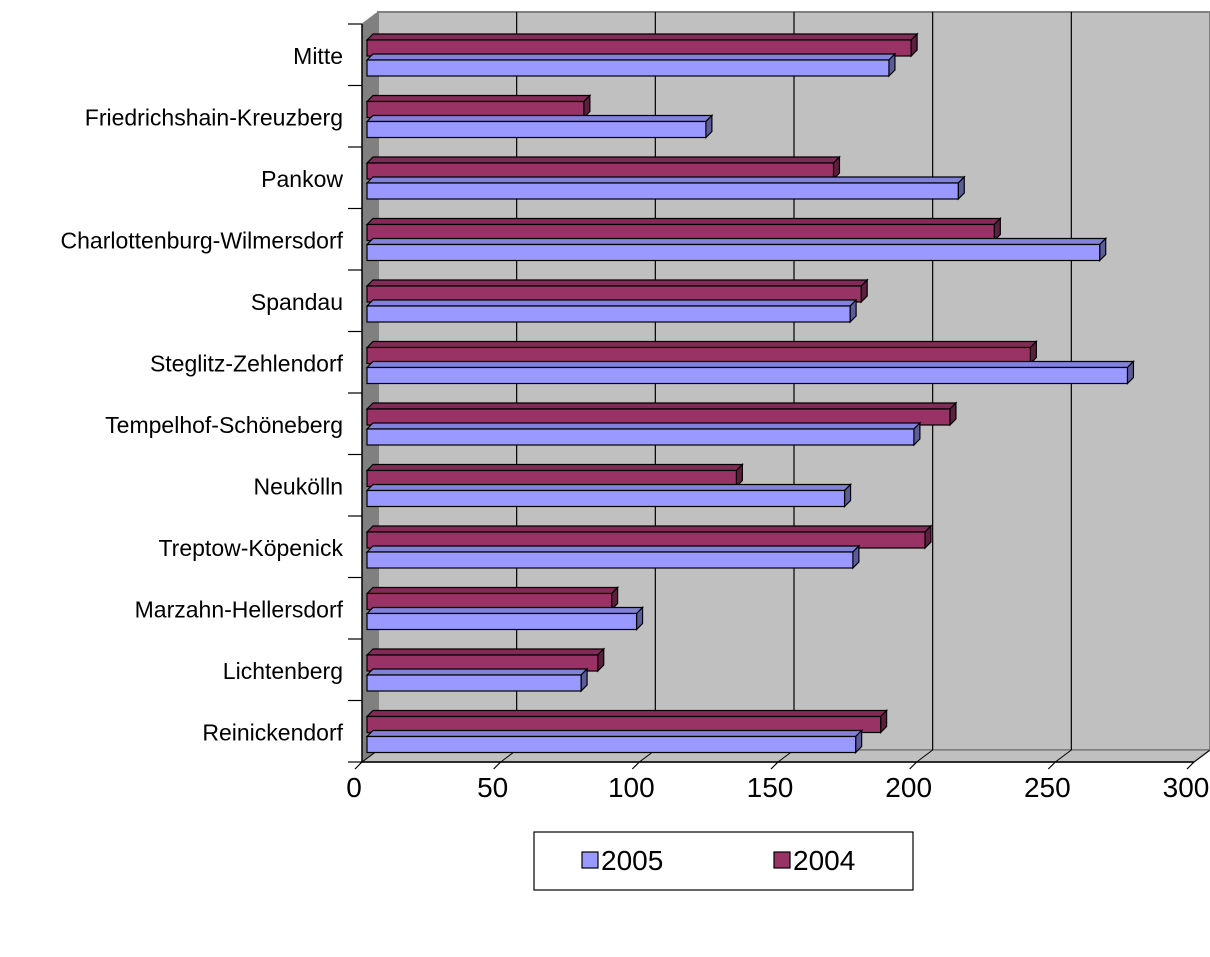  Describe the element at coordinates (632, 860) in the screenshot. I see `legend-label-2005: 2005` at that location.